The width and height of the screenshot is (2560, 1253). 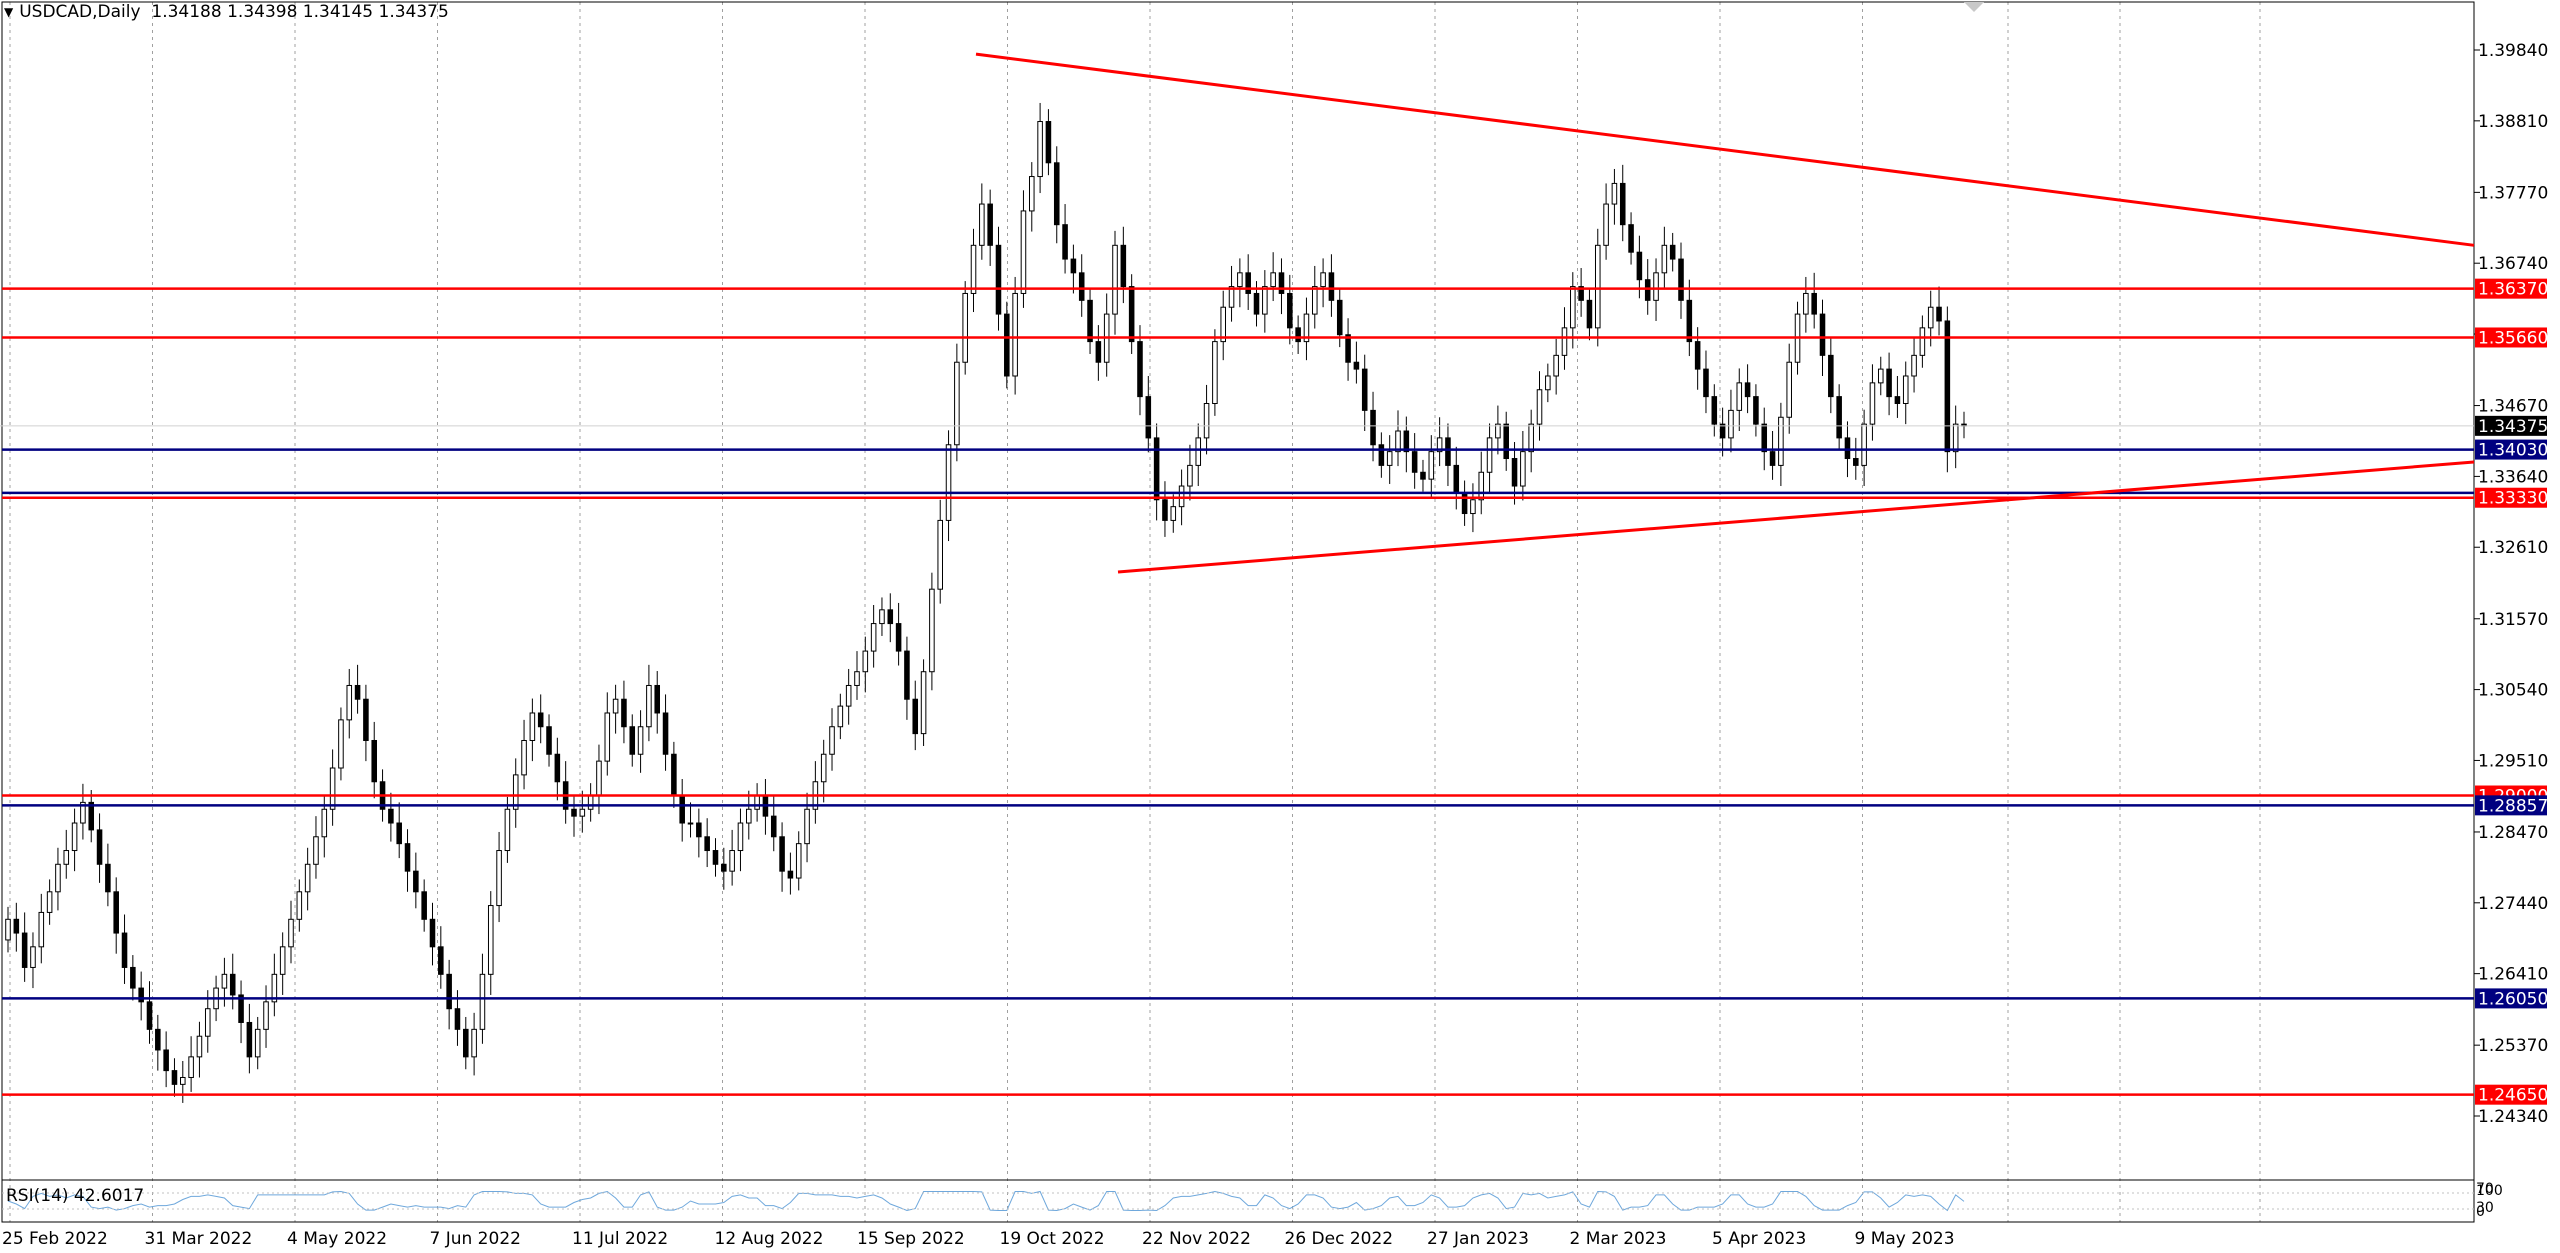 What do you see at coordinates (2485, 1189) in the screenshot?
I see `rsi-scale-label: 70` at bounding box center [2485, 1189].